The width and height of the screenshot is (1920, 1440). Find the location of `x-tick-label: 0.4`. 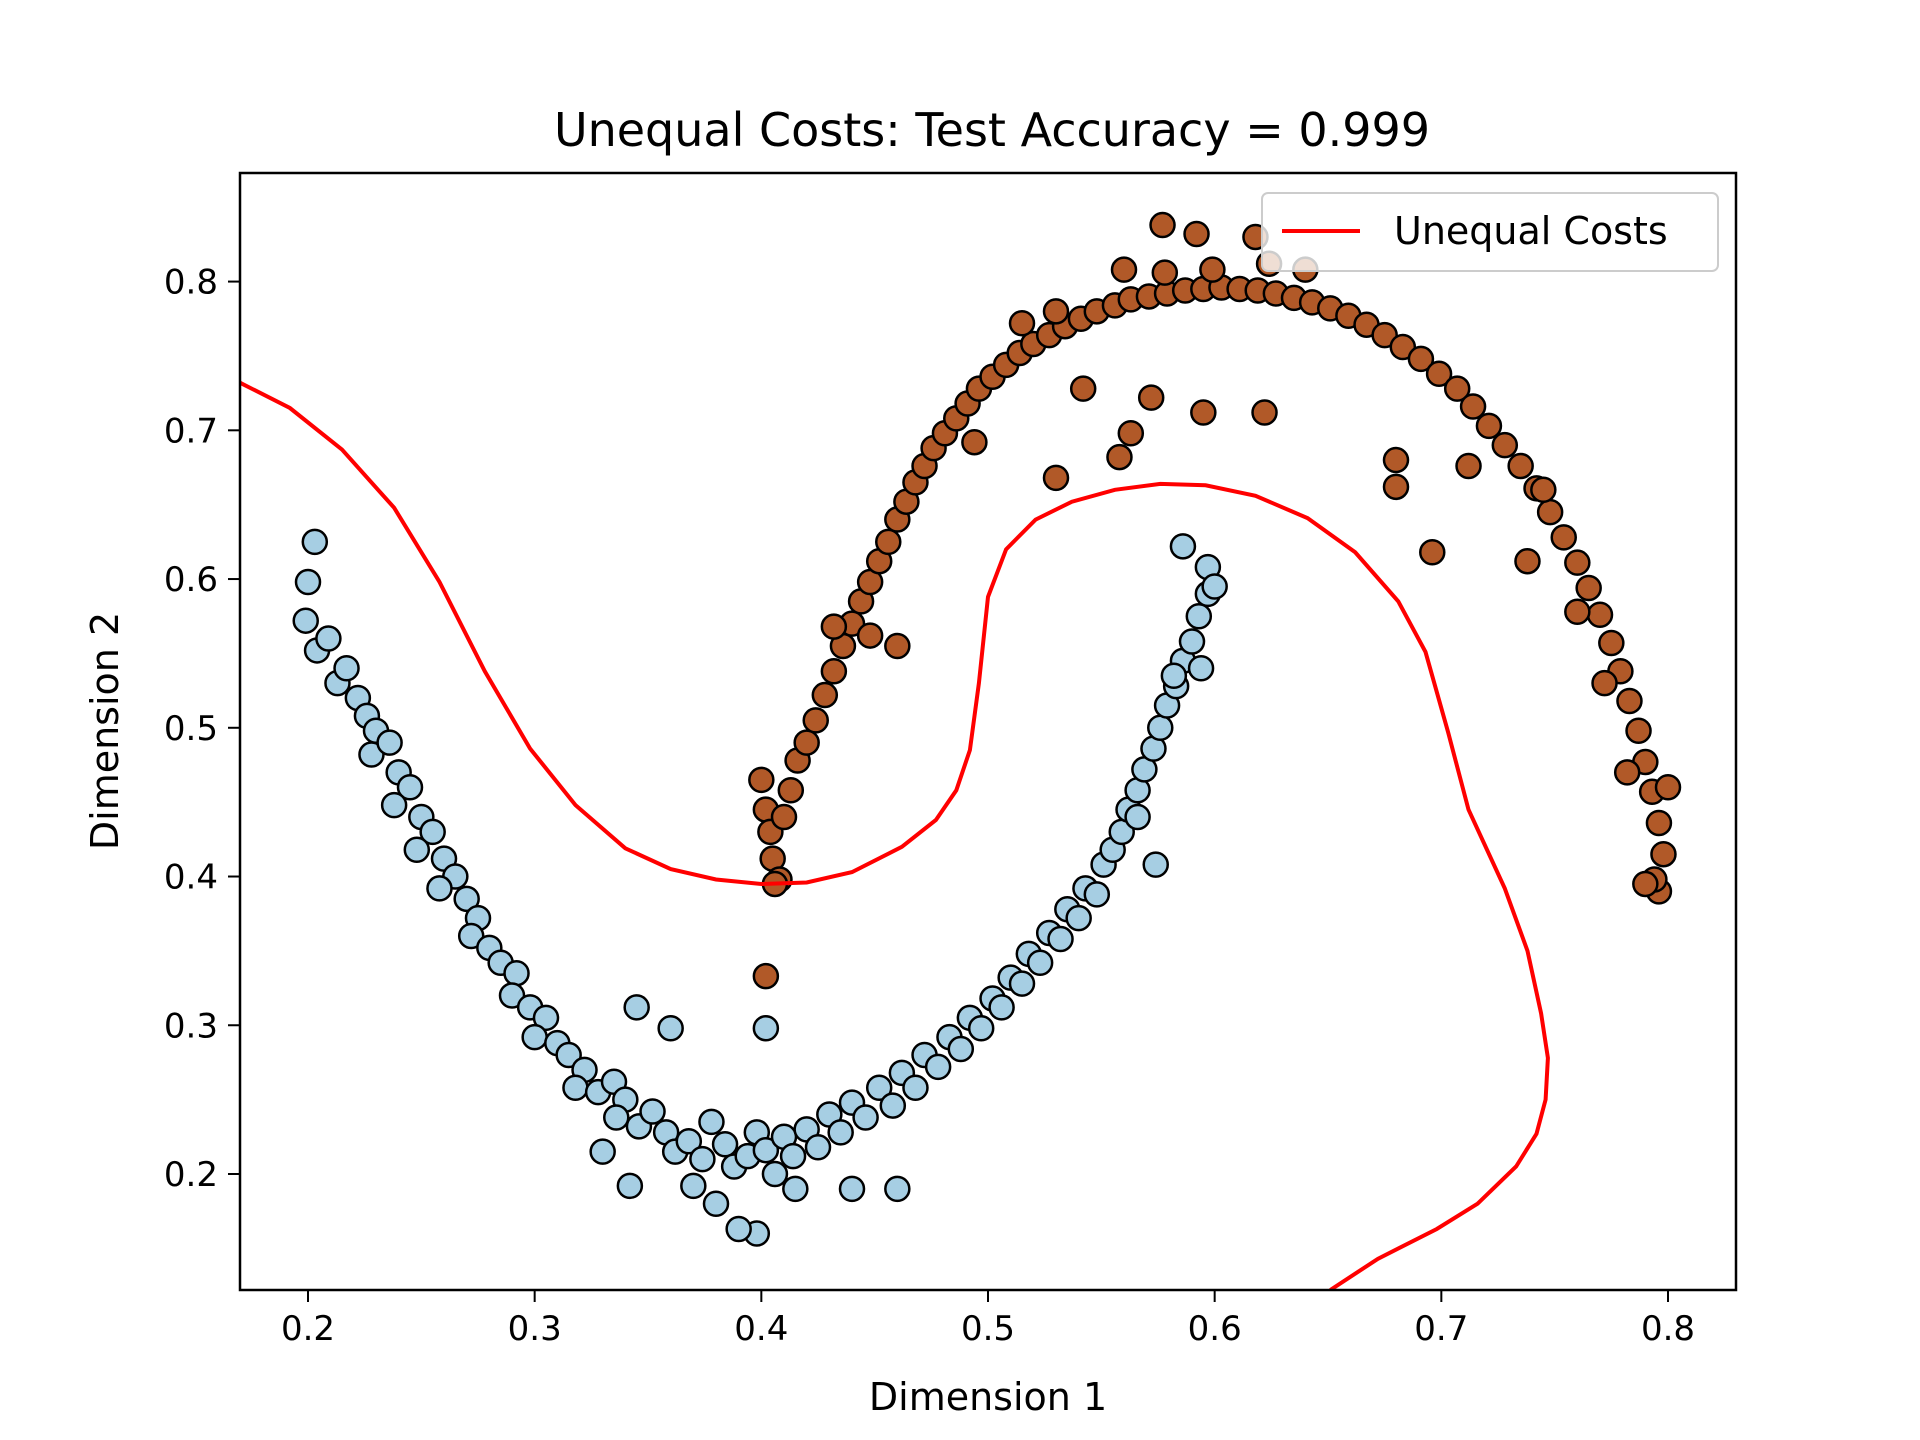

x-tick-label: 0.4 is located at coordinates (761, 1329).